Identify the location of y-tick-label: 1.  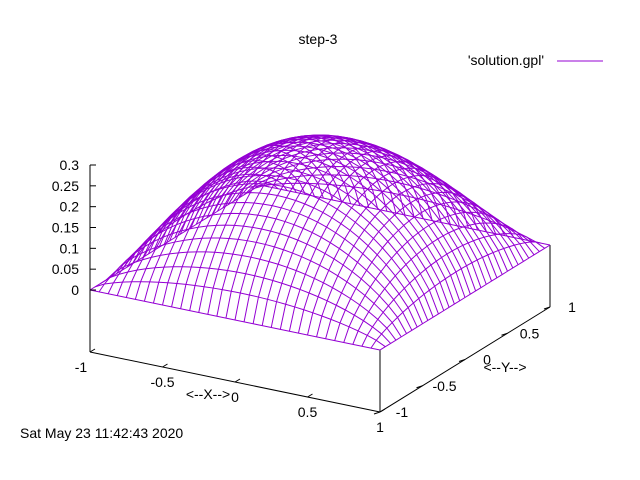
(572, 307).